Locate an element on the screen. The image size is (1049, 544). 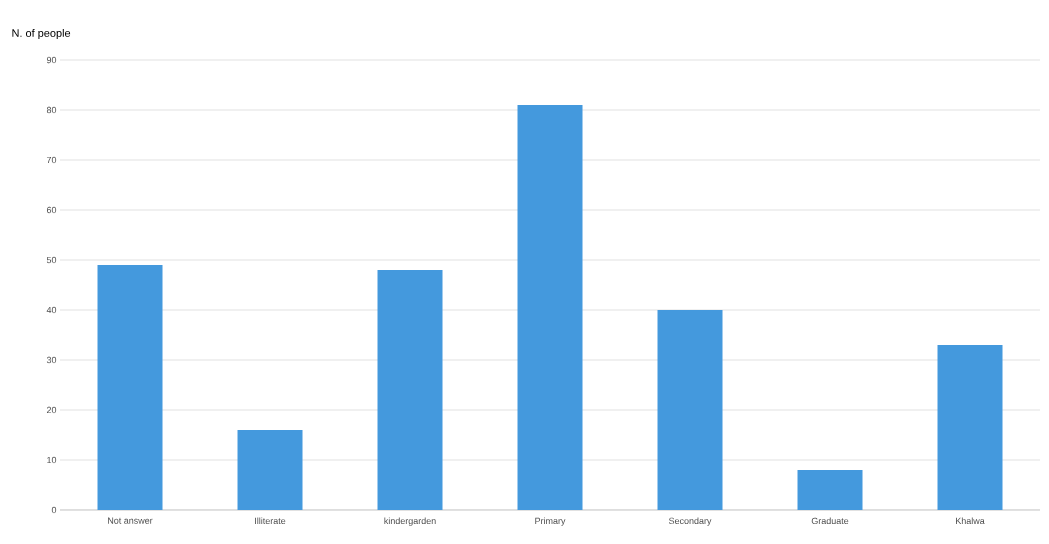
x-tick-label: kindergarden is located at coordinates (410, 521).